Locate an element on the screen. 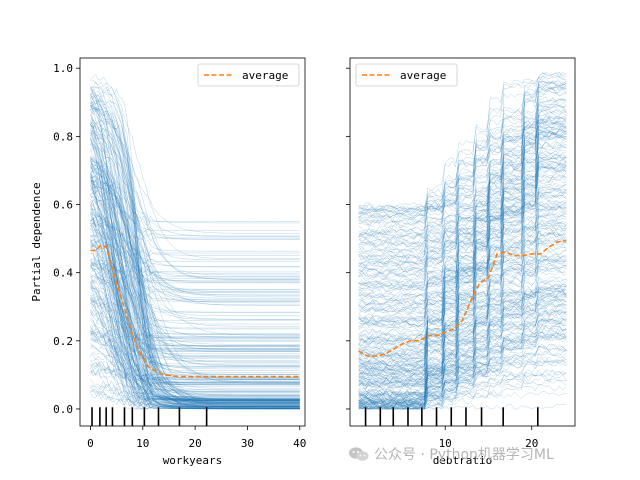  y-axis-label: Partial dependence is located at coordinates (36, 241).